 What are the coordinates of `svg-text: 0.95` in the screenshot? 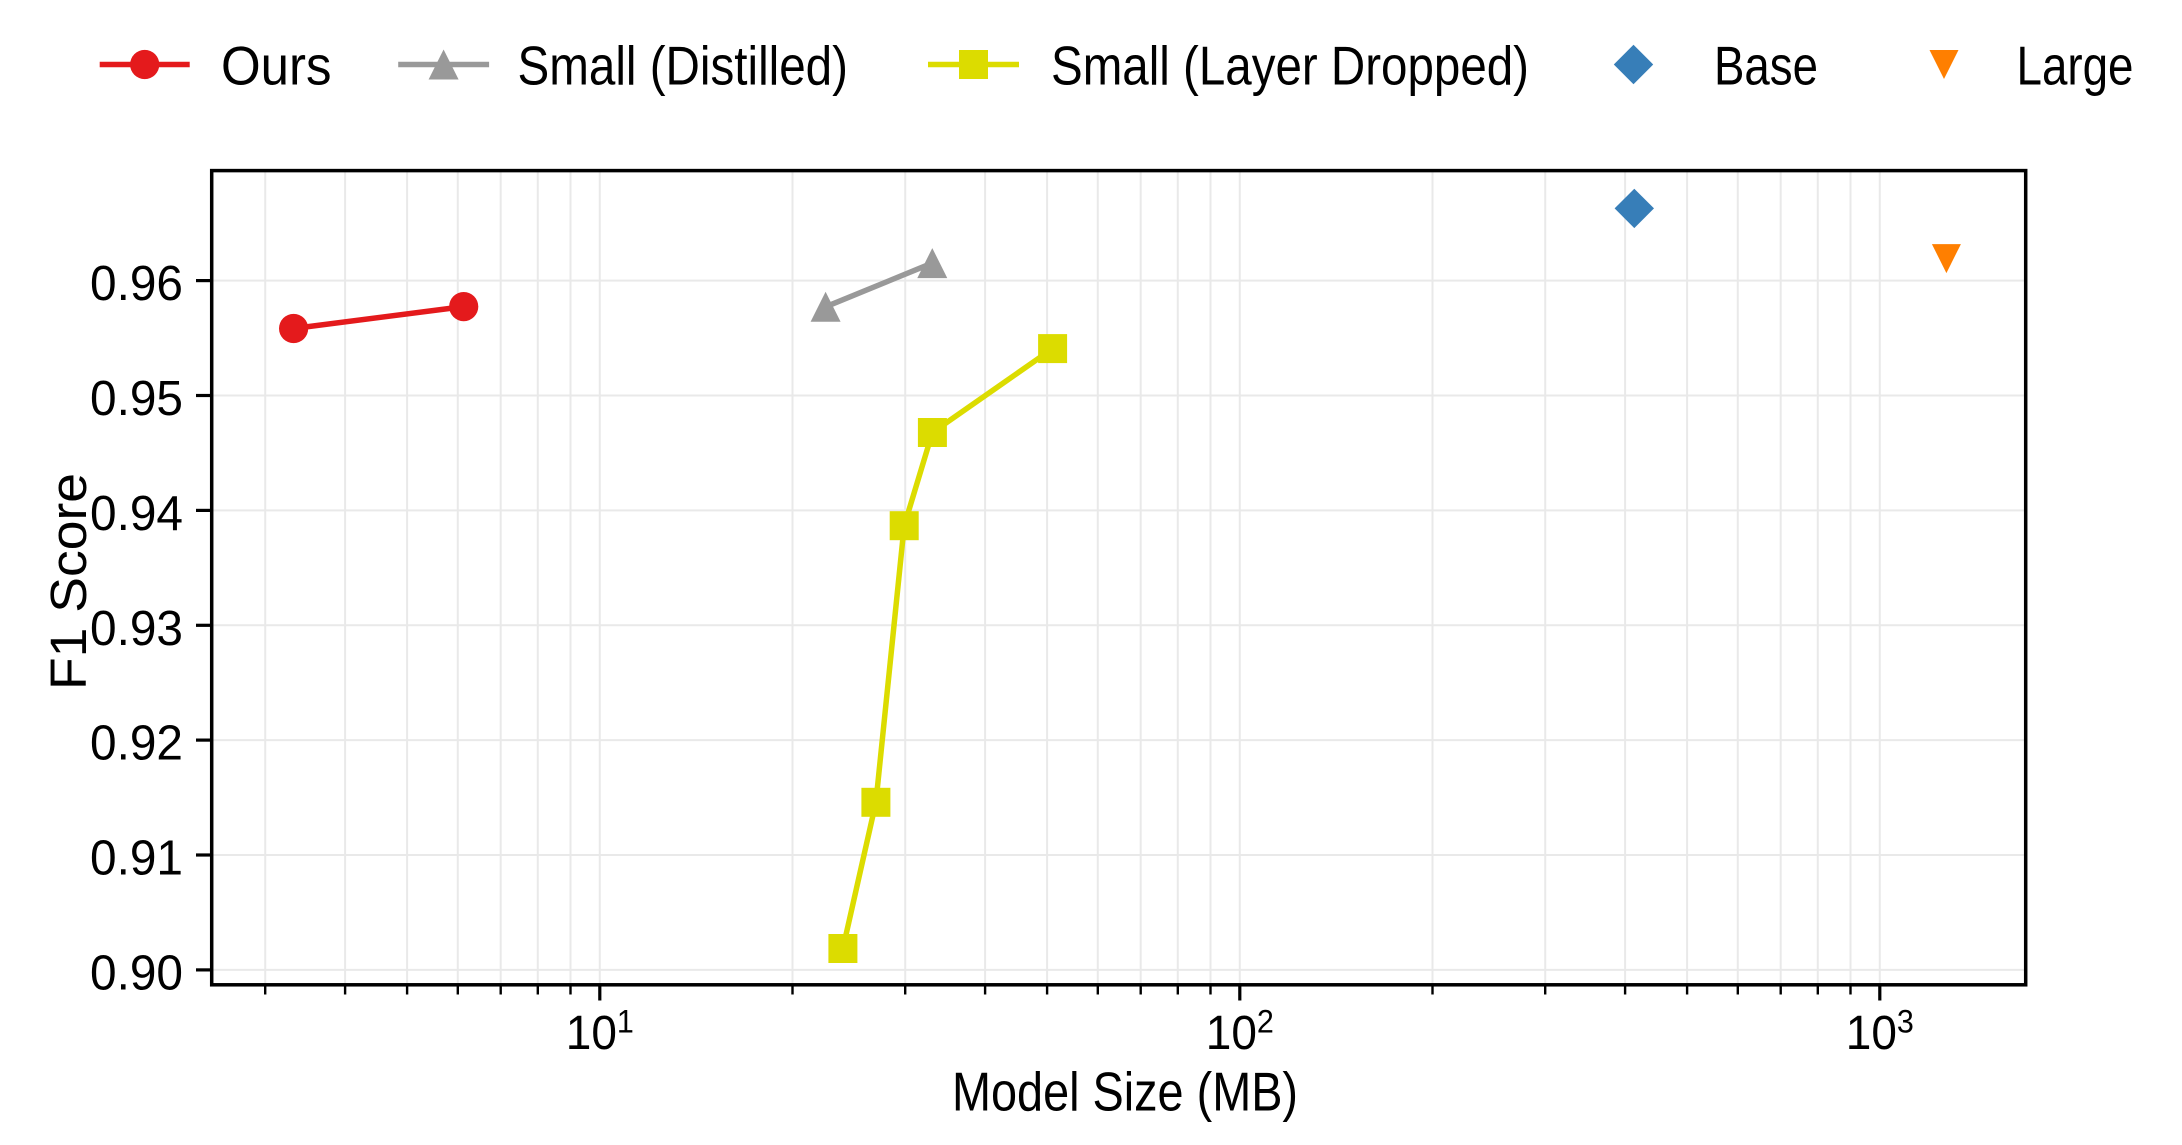 It's located at (136, 399).